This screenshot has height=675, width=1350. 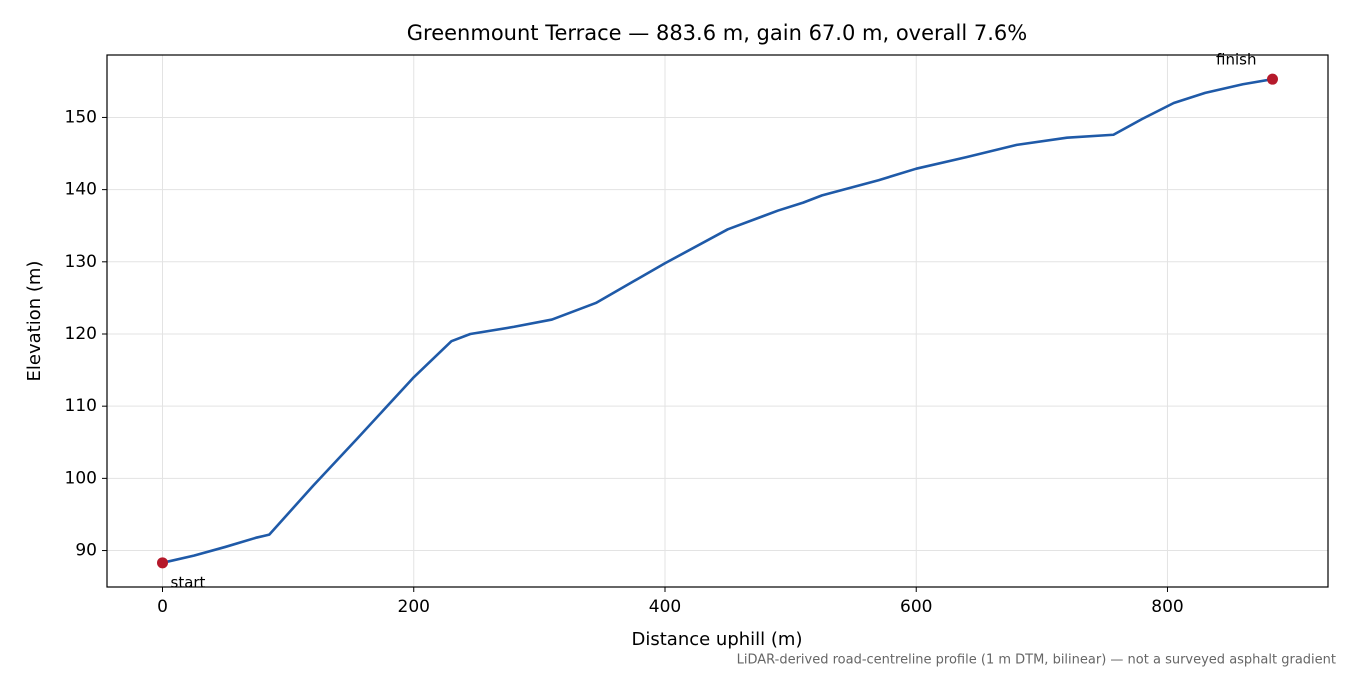 I want to click on y-tick-label: 150, so click(x=81, y=117).